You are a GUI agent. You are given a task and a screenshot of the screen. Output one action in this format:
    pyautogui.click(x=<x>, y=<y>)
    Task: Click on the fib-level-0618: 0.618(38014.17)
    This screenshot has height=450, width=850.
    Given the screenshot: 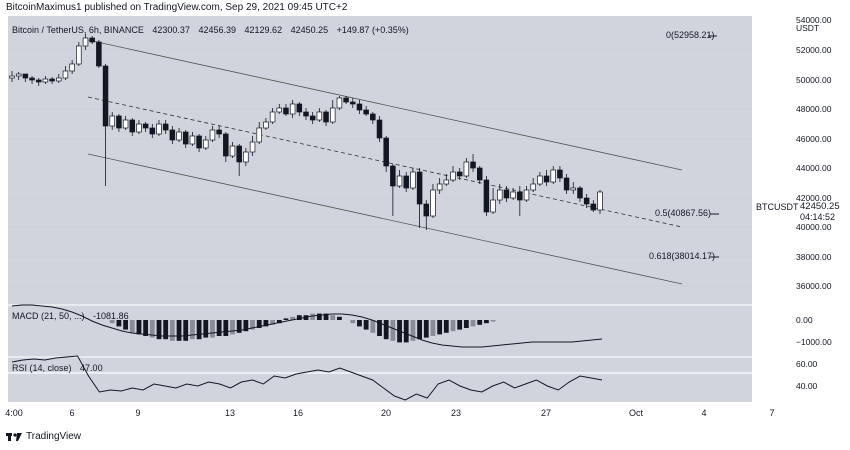 What is the action you would take?
    pyautogui.click(x=682, y=256)
    